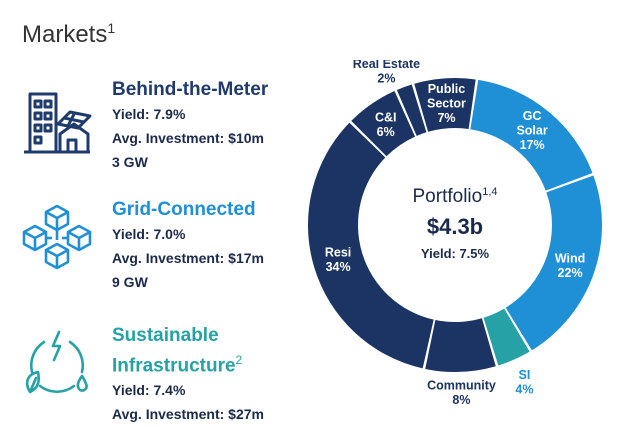  I want to click on market-name-line2: Infrastructure2, so click(177, 365).